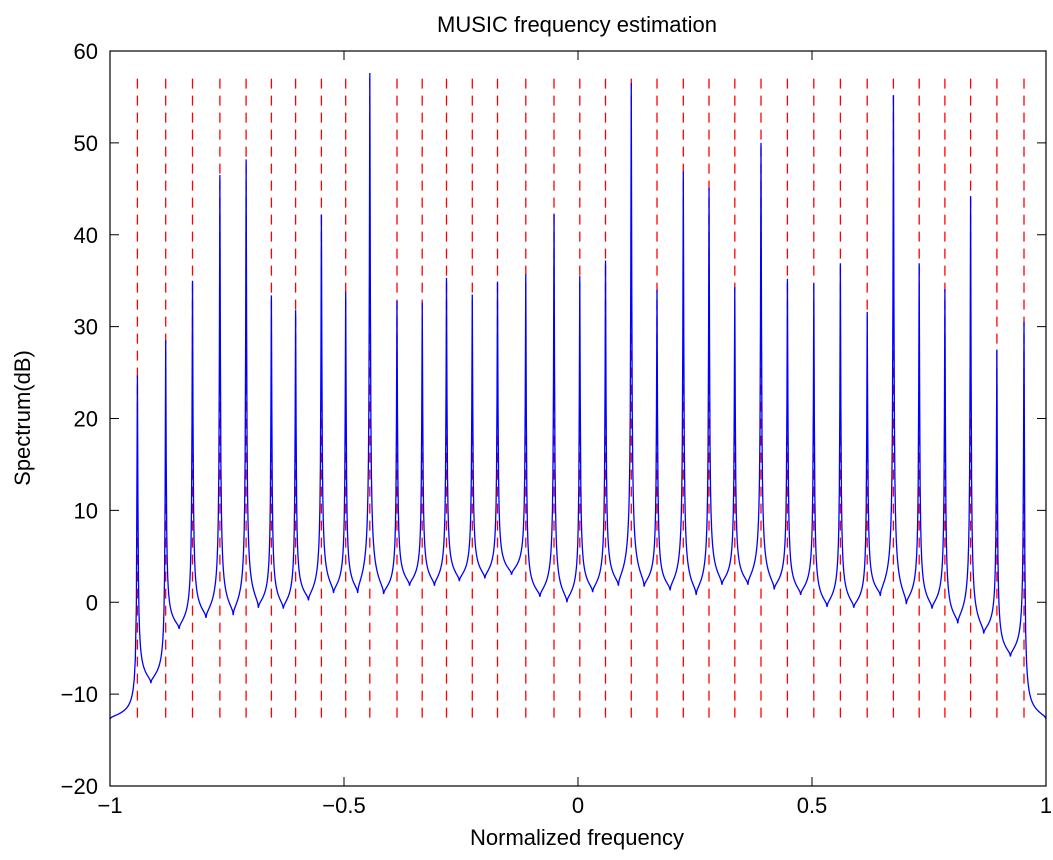  Describe the element at coordinates (577, 24) in the screenshot. I see `chart-title: MUSIC frequency estimation` at that location.